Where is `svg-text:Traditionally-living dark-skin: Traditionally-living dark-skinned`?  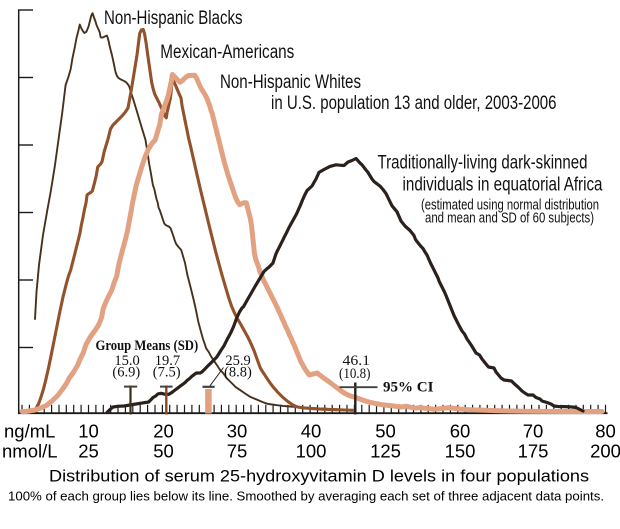
svg-text:Traditionally-living dark-skin: Traditionally-living dark-skinned is located at coordinates (483, 163).